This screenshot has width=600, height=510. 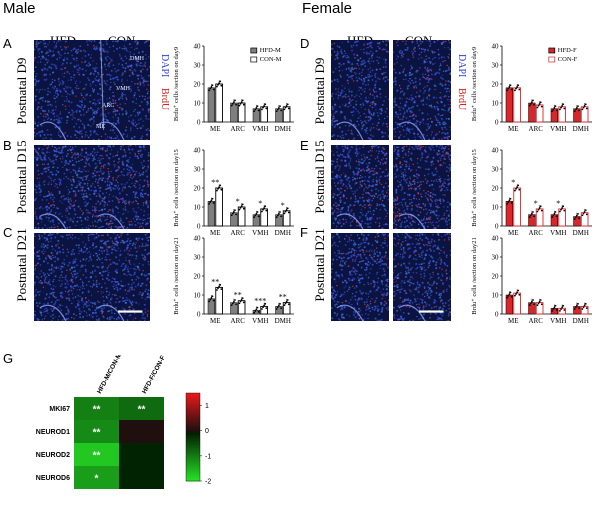 I want to click on male-d9-hfd-micrograph, so click(x=63, y=90).